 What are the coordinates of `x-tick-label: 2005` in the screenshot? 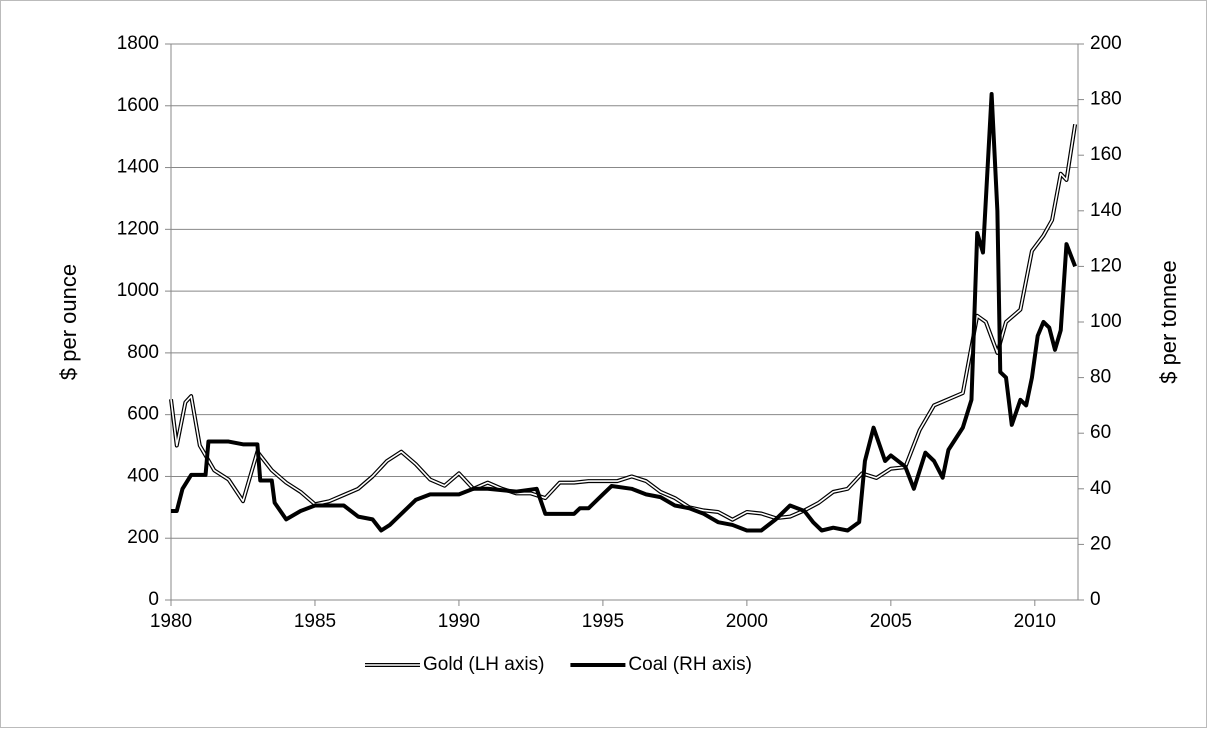 It's located at (891, 621).